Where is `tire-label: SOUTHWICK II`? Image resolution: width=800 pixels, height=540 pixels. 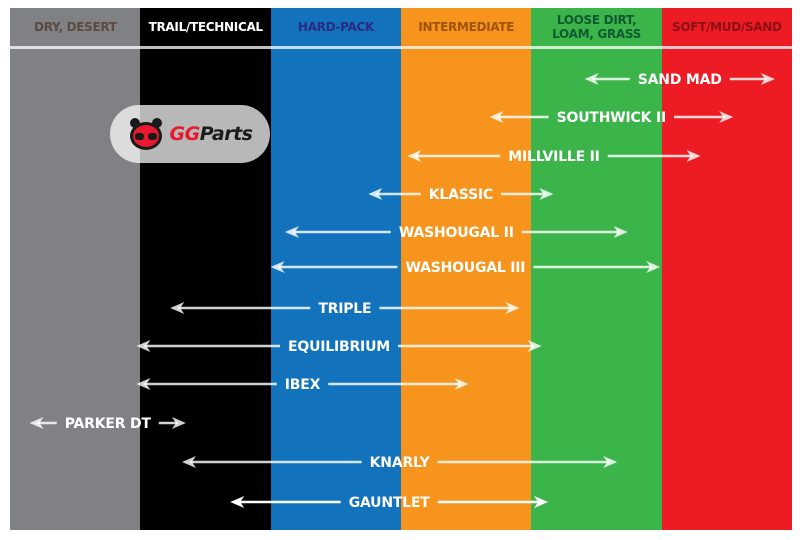
tire-label: SOUTHWICK II is located at coordinates (611, 118).